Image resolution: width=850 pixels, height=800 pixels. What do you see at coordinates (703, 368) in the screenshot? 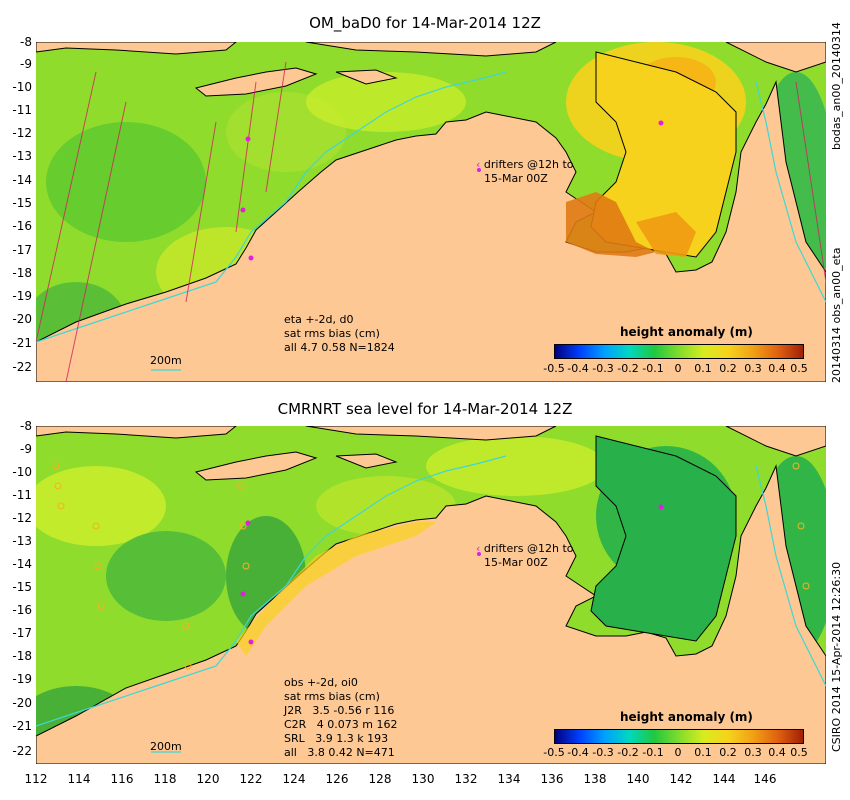
I see `top-cbar-tick: 0.1` at bounding box center [703, 368].